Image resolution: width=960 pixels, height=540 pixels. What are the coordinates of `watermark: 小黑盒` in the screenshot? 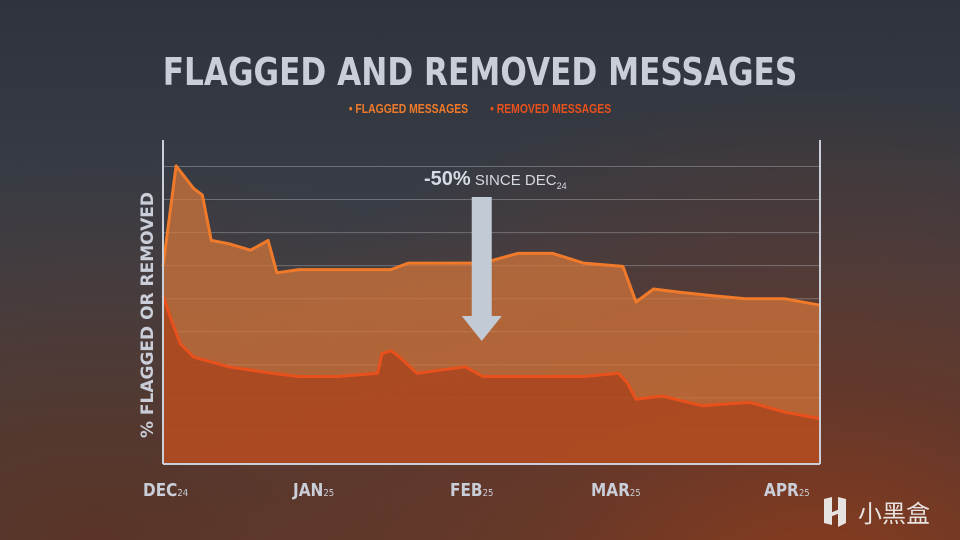 It's located at (874, 511).